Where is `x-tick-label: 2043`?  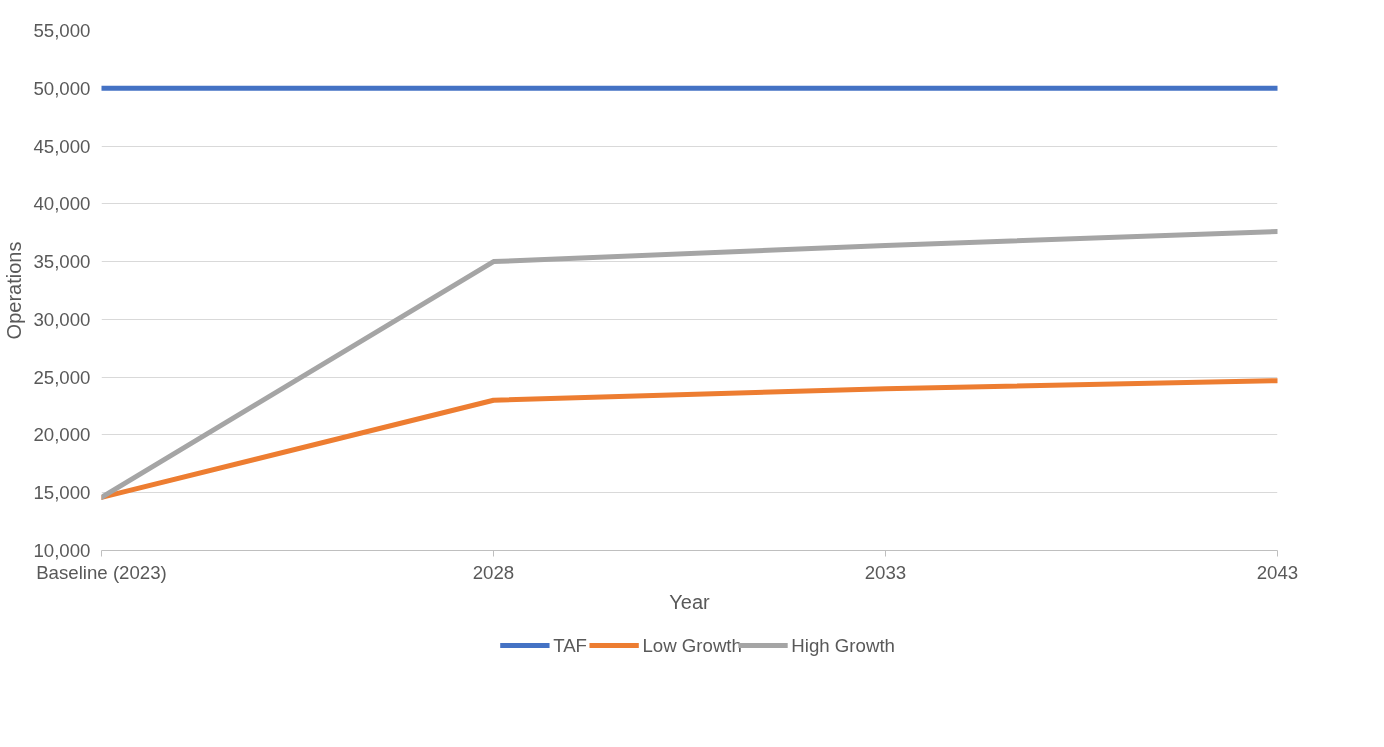 x-tick-label: 2043 is located at coordinates (1277, 572).